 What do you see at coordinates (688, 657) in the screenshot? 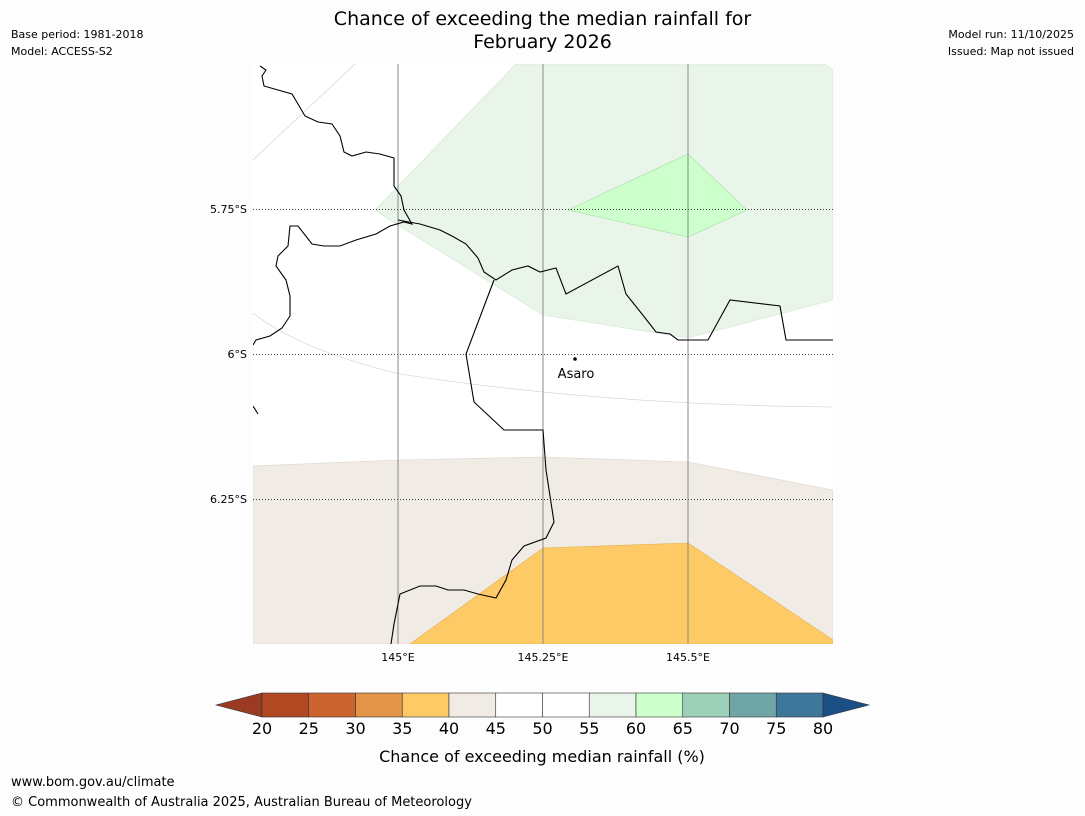
I see `lon-label-145-5: 145.5°E` at bounding box center [688, 657].